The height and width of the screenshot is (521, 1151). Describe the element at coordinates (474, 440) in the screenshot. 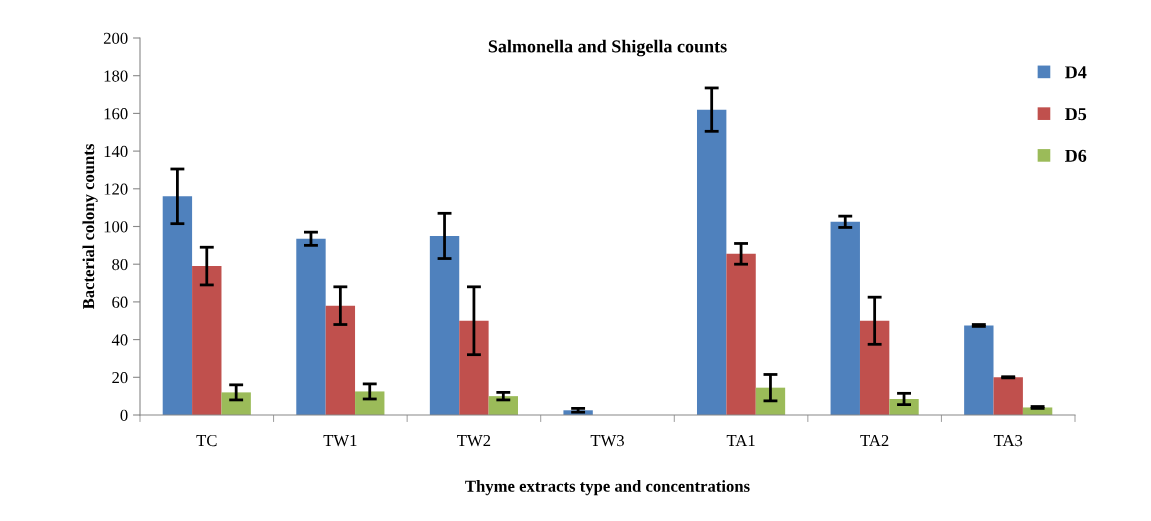

I see `x-tick-label: TW2` at that location.